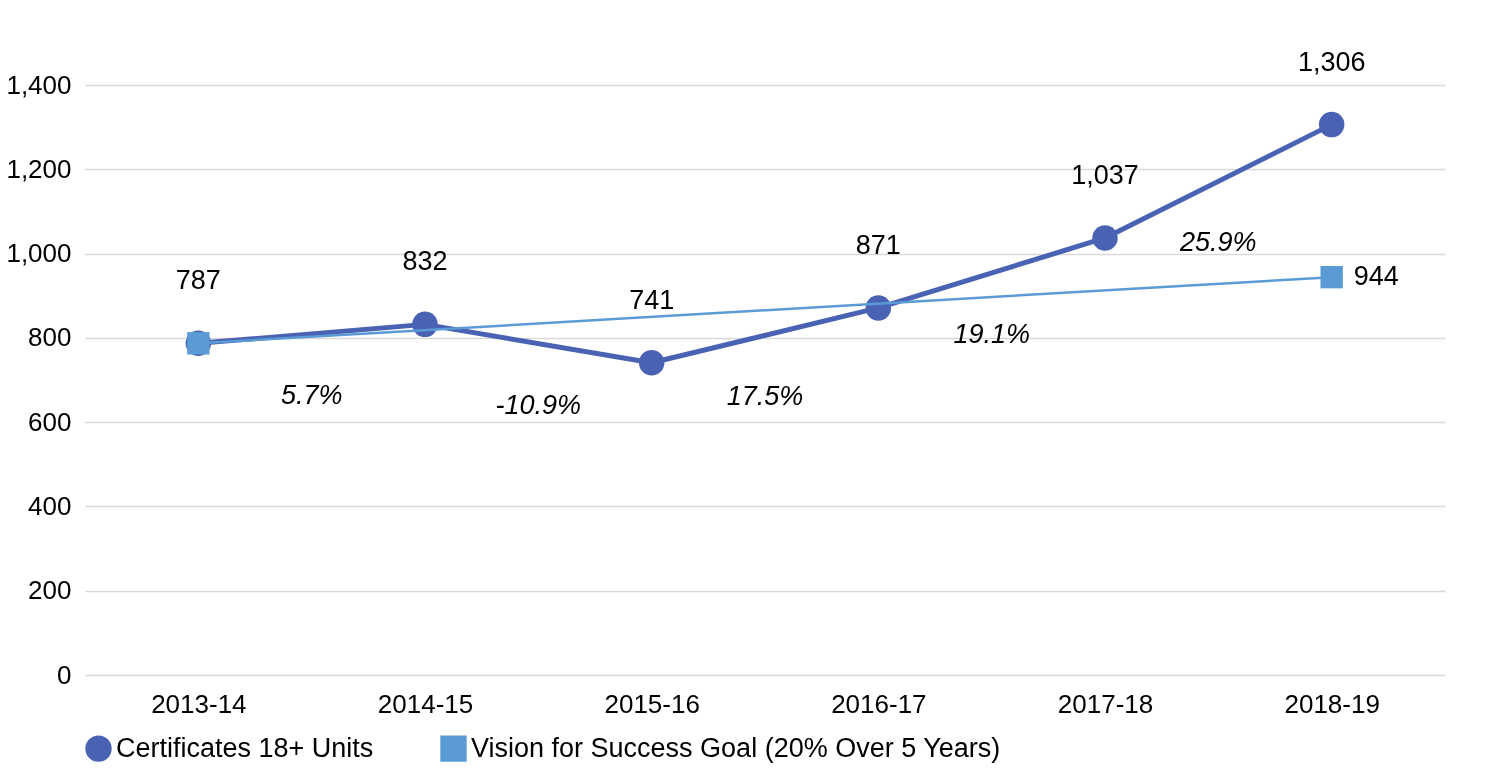  What do you see at coordinates (199, 703) in the screenshot?
I see `x-tick-label: 2013-14` at bounding box center [199, 703].